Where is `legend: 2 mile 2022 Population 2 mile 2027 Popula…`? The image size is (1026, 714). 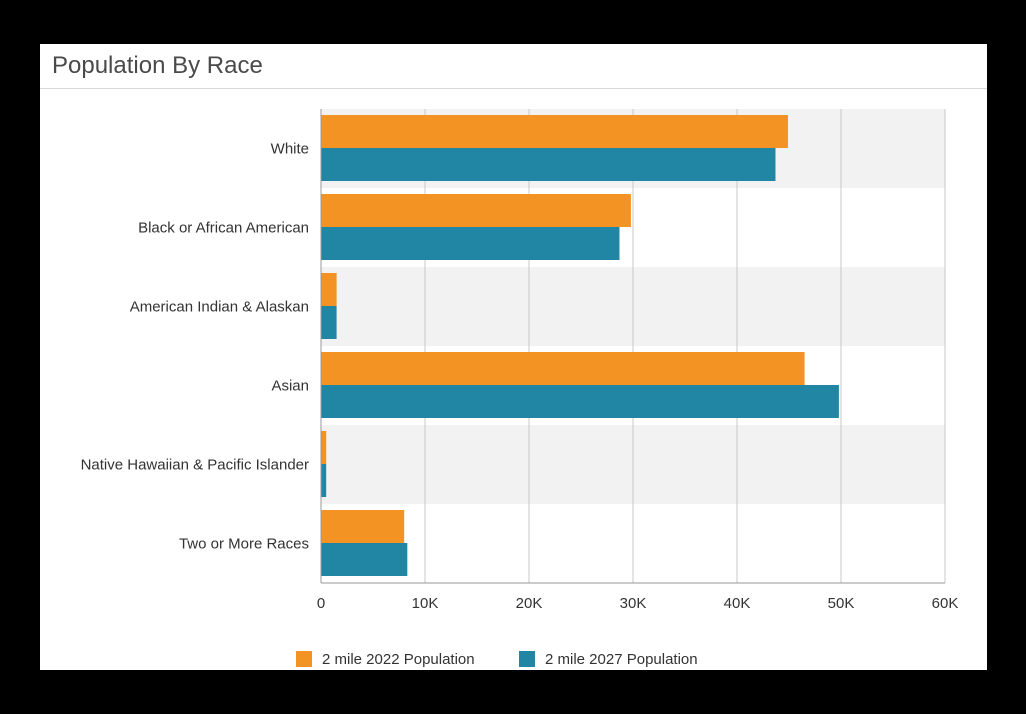
legend: 2 mile 2022 Population 2 mile 2027 Popula… is located at coordinates (497, 659).